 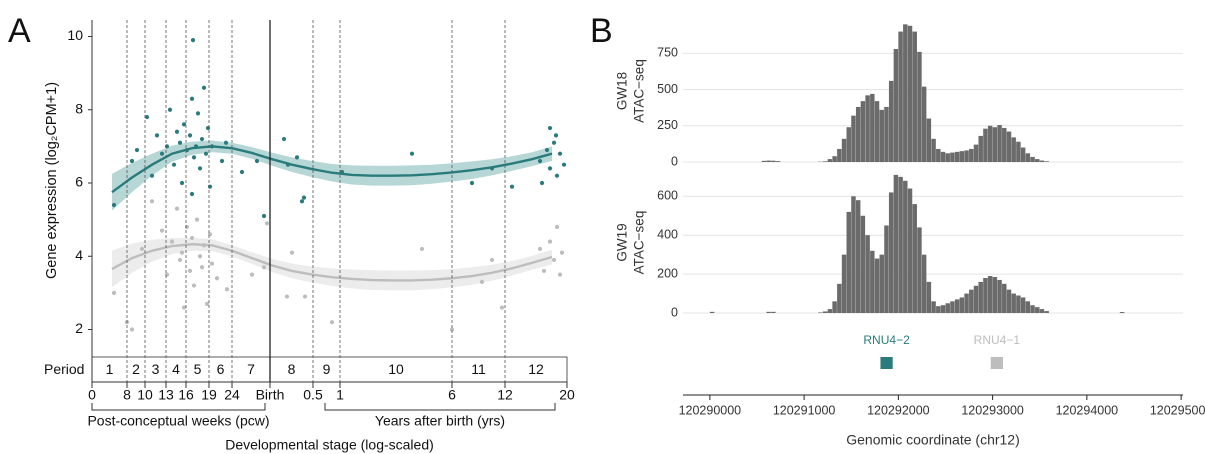 I want to click on x-tick-label: 8, so click(x=127, y=395).